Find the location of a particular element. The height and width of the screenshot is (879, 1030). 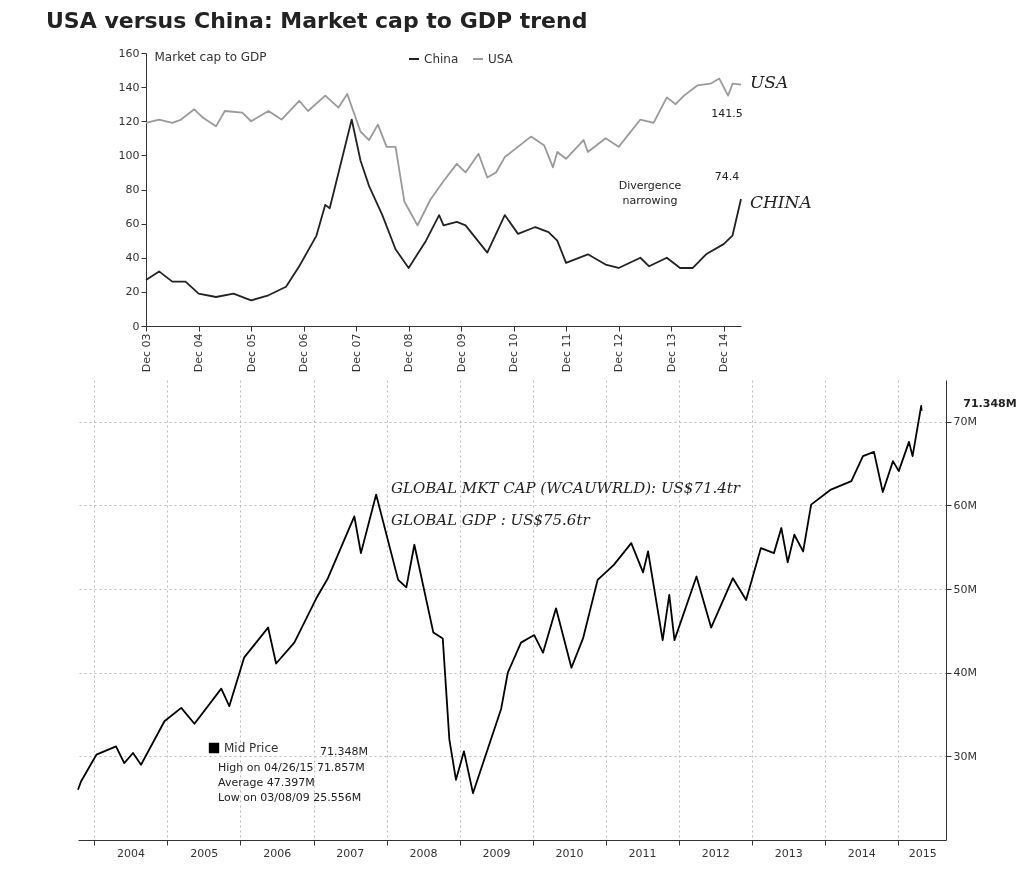

x-tick-label: 2004 is located at coordinates (131, 853).